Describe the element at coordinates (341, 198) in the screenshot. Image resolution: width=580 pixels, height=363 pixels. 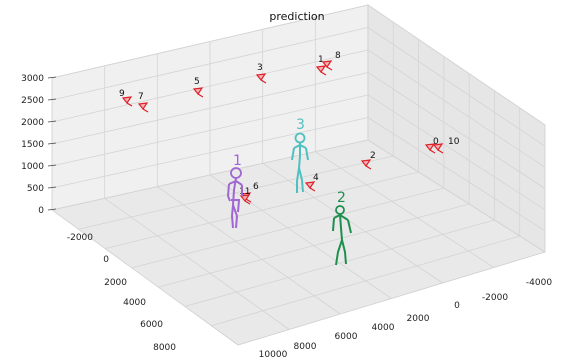
I see `person-2-label: 2` at that location.